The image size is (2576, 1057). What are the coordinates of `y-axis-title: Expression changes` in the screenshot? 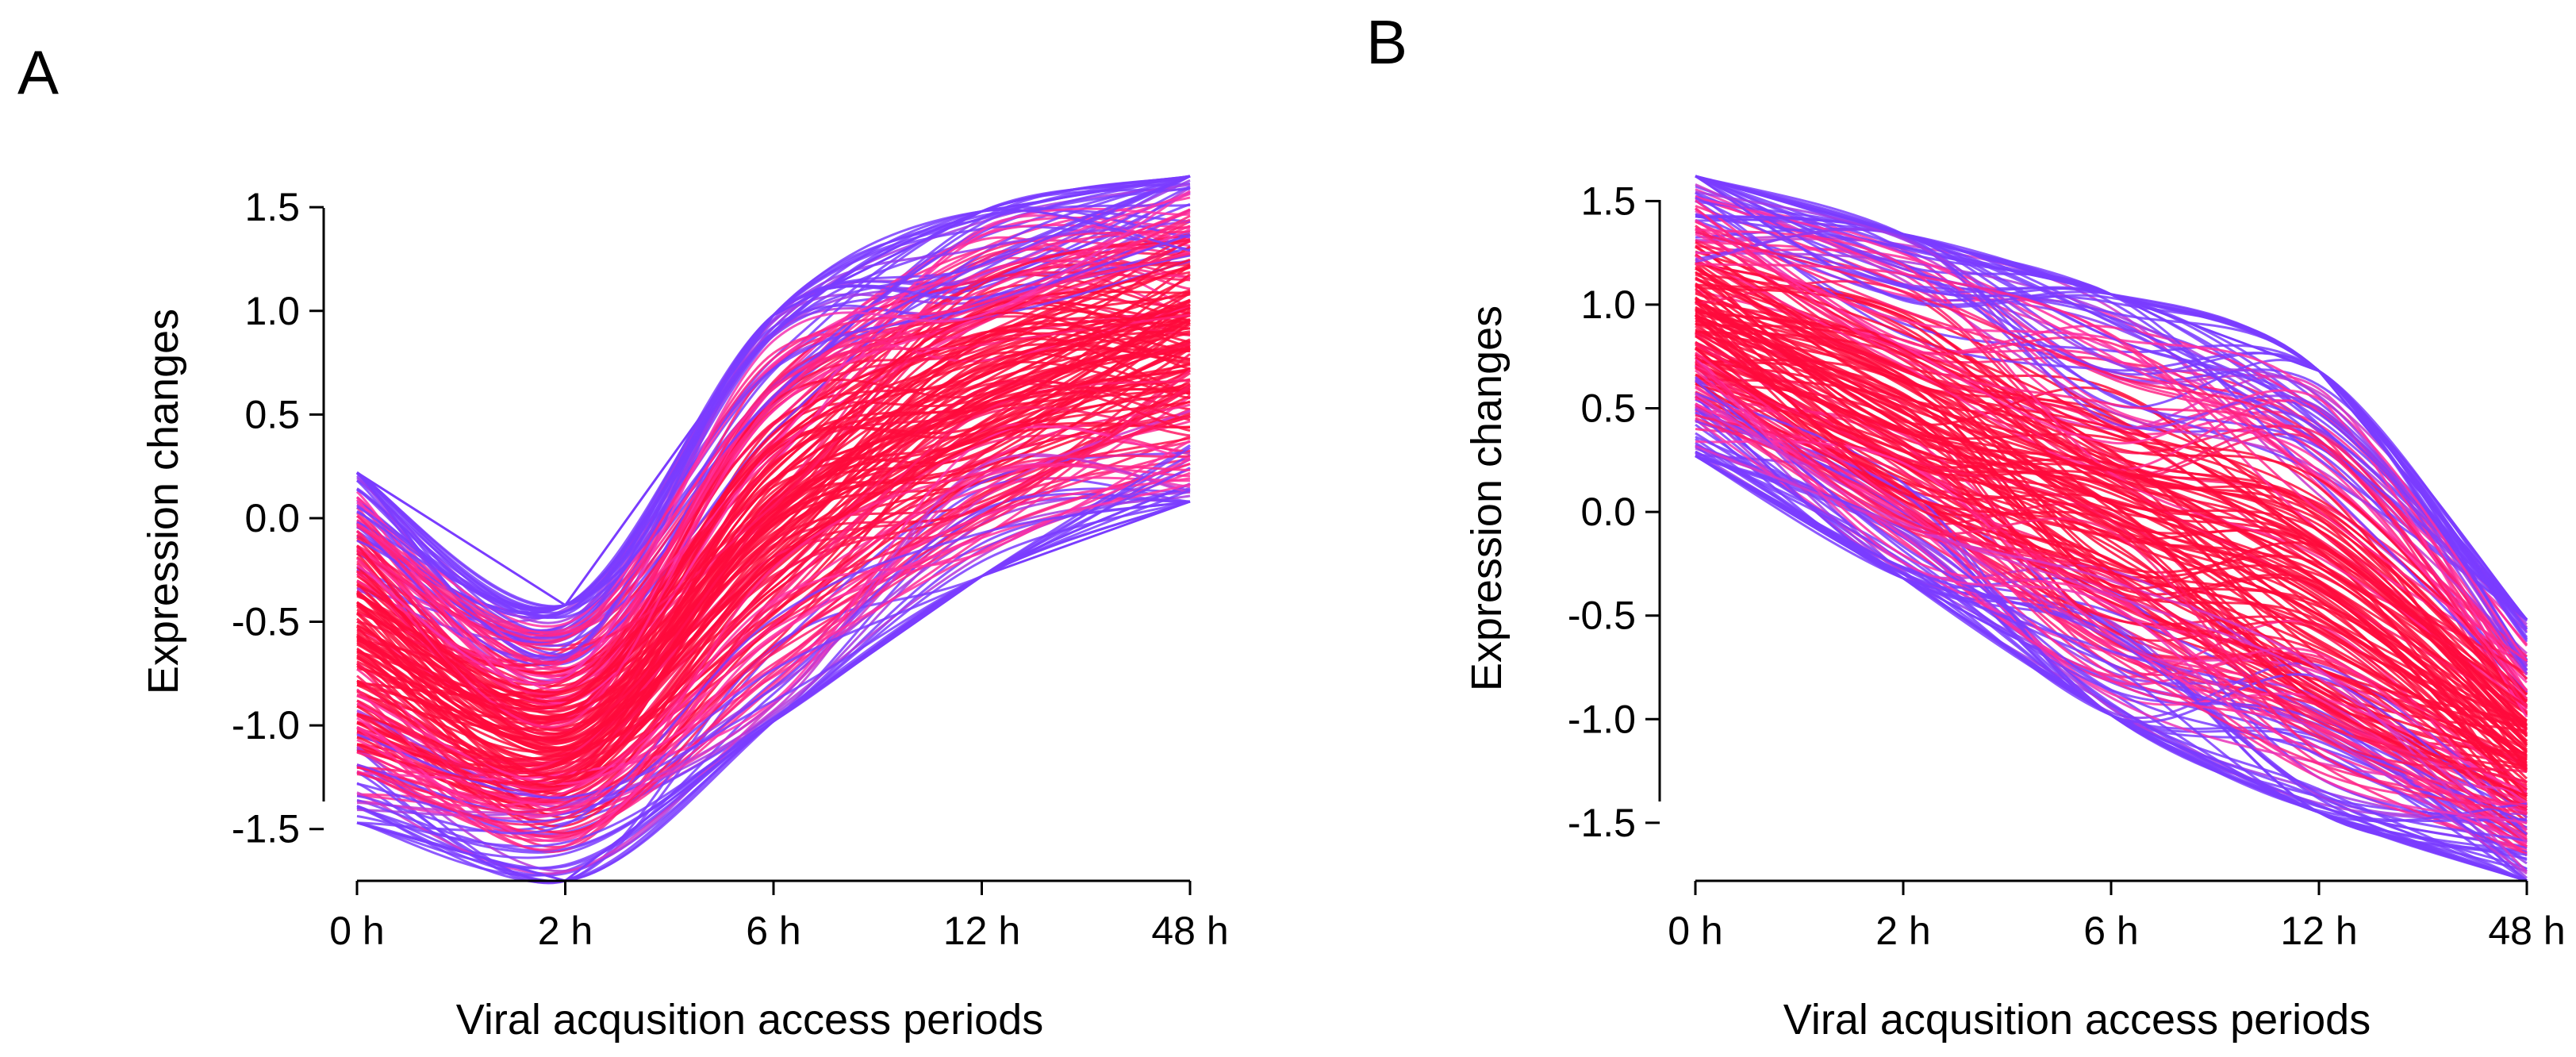 It's located at (163, 501).